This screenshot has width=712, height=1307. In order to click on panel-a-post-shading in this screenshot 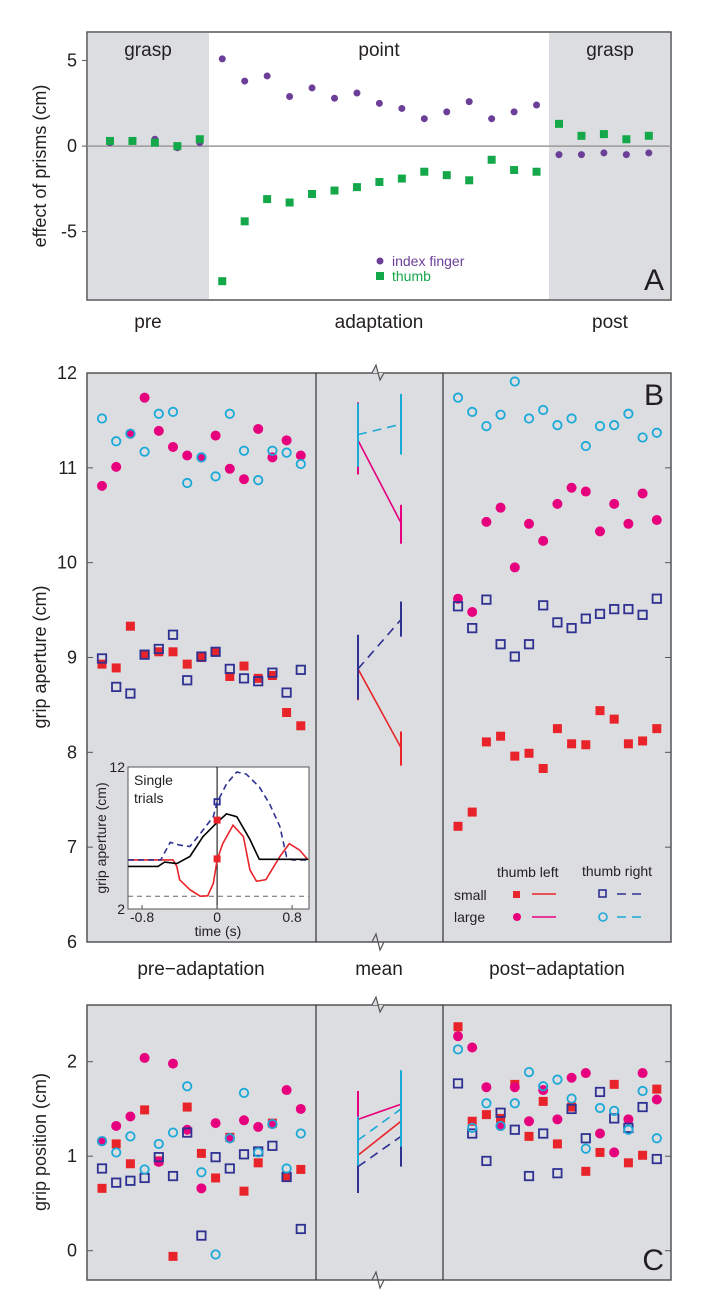, I will do `click(609, 166)`.